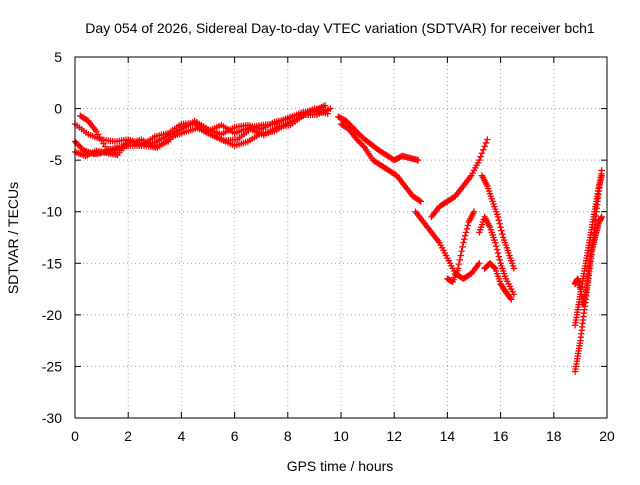  I want to click on y-tick-label-4: -15, so click(52, 263).